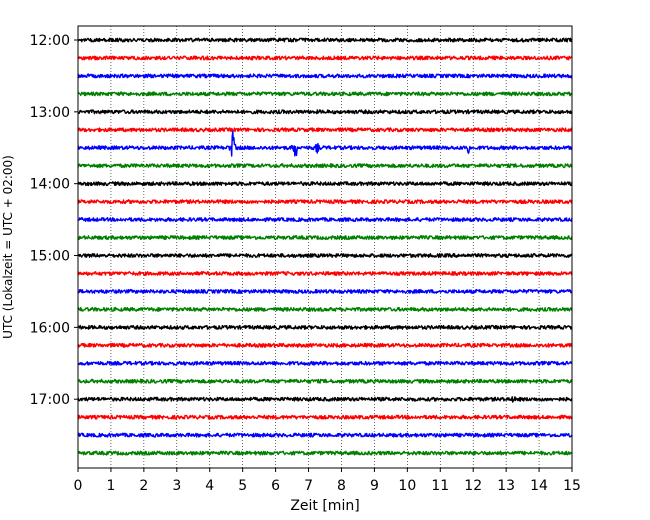 Image resolution: width=650 pixels, height=520 pixels. What do you see at coordinates (50, 185) in the screenshot?
I see `y-tick-label: 14:00` at bounding box center [50, 185].